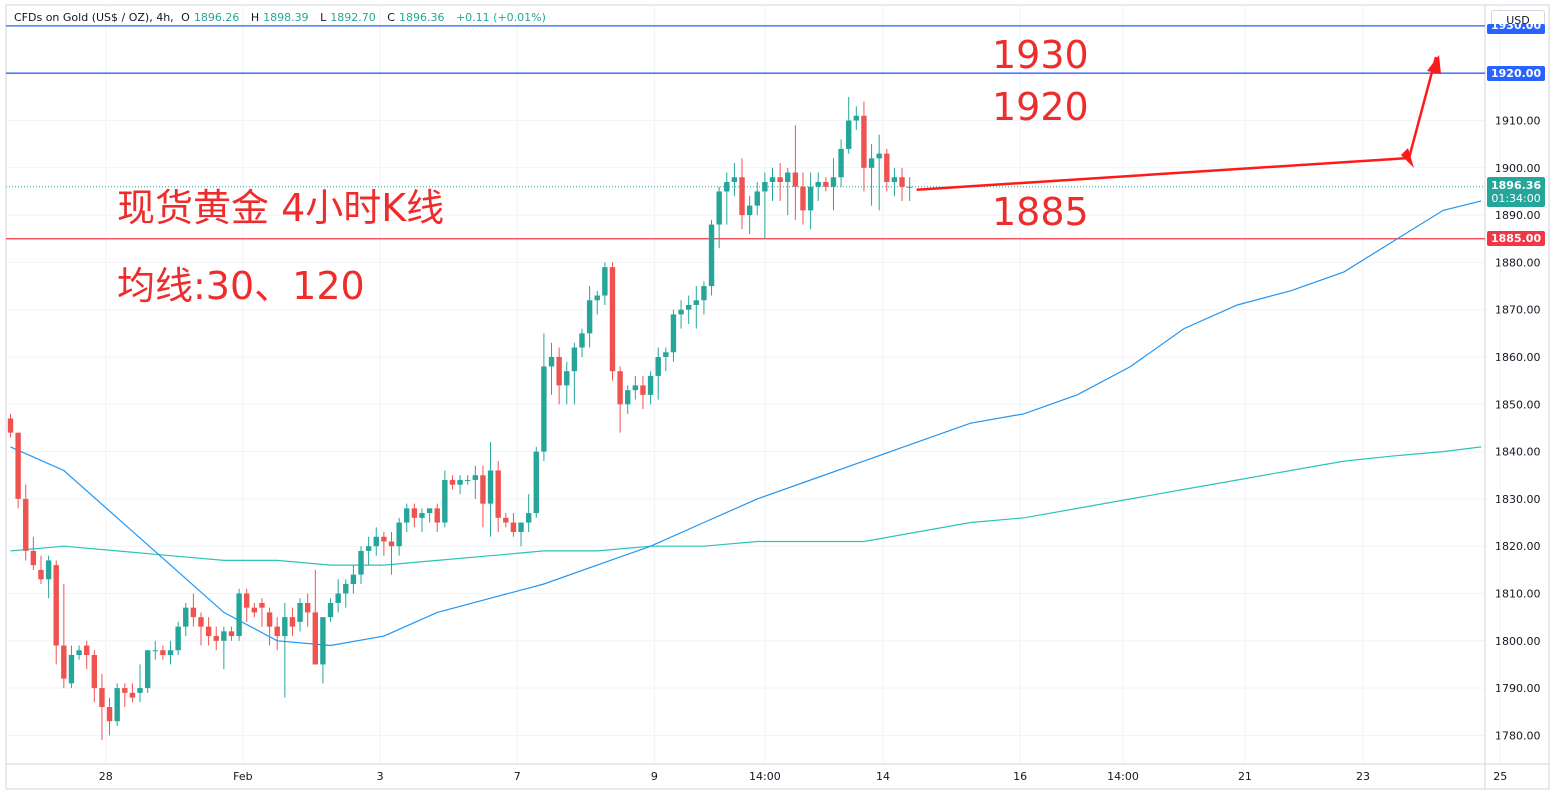 Image resolution: width=1555 pixels, height=794 pixels. I want to click on y-tick-label: 1820.00, so click(1518, 546).